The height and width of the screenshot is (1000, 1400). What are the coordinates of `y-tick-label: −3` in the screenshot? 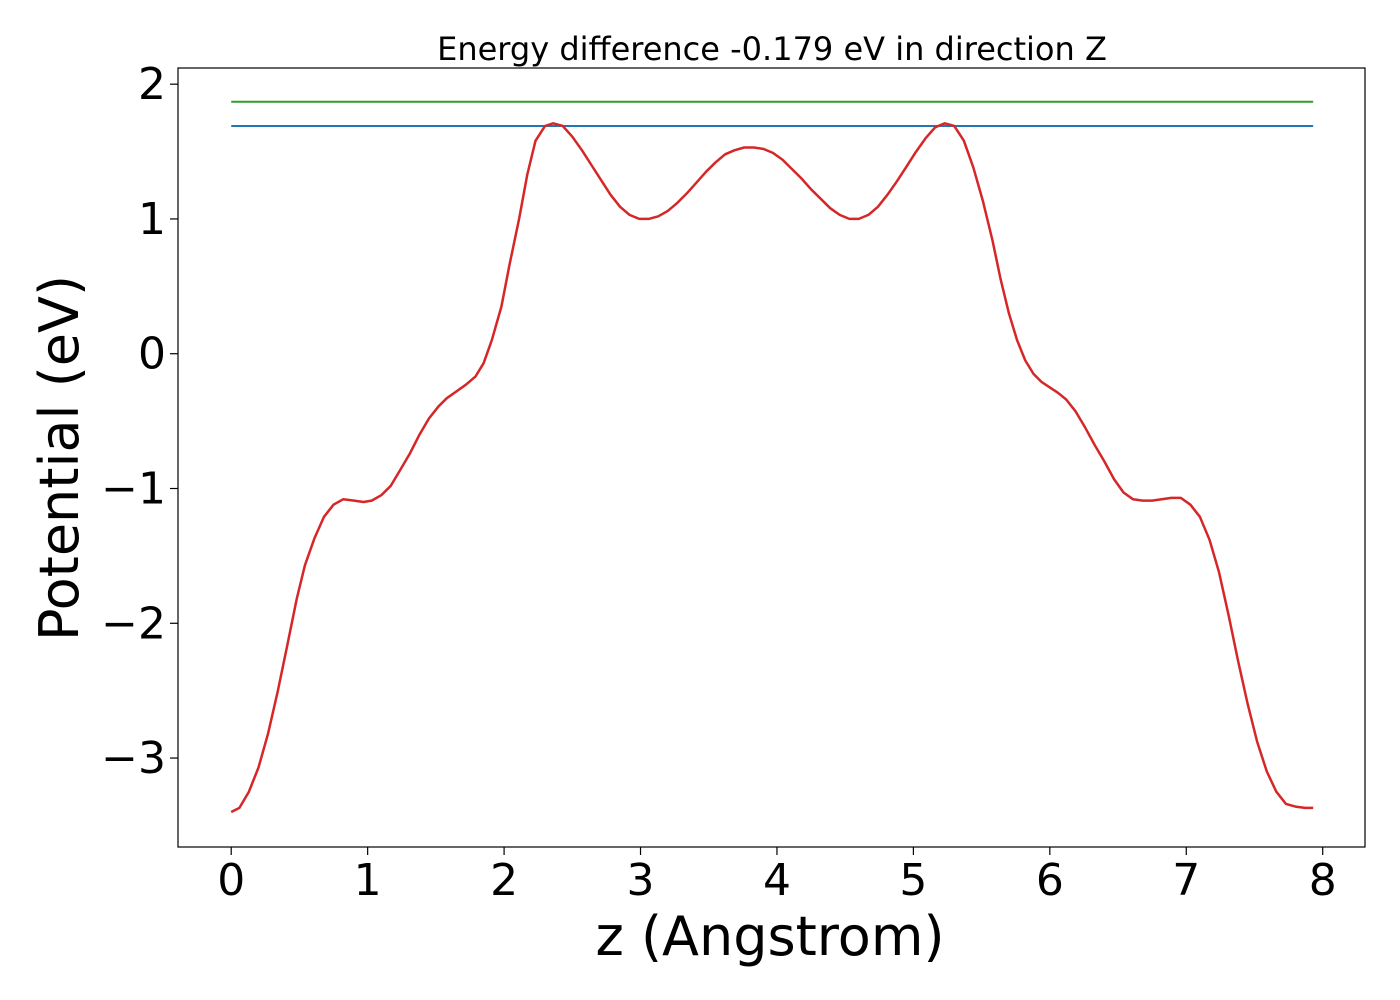 It's located at (133, 758).